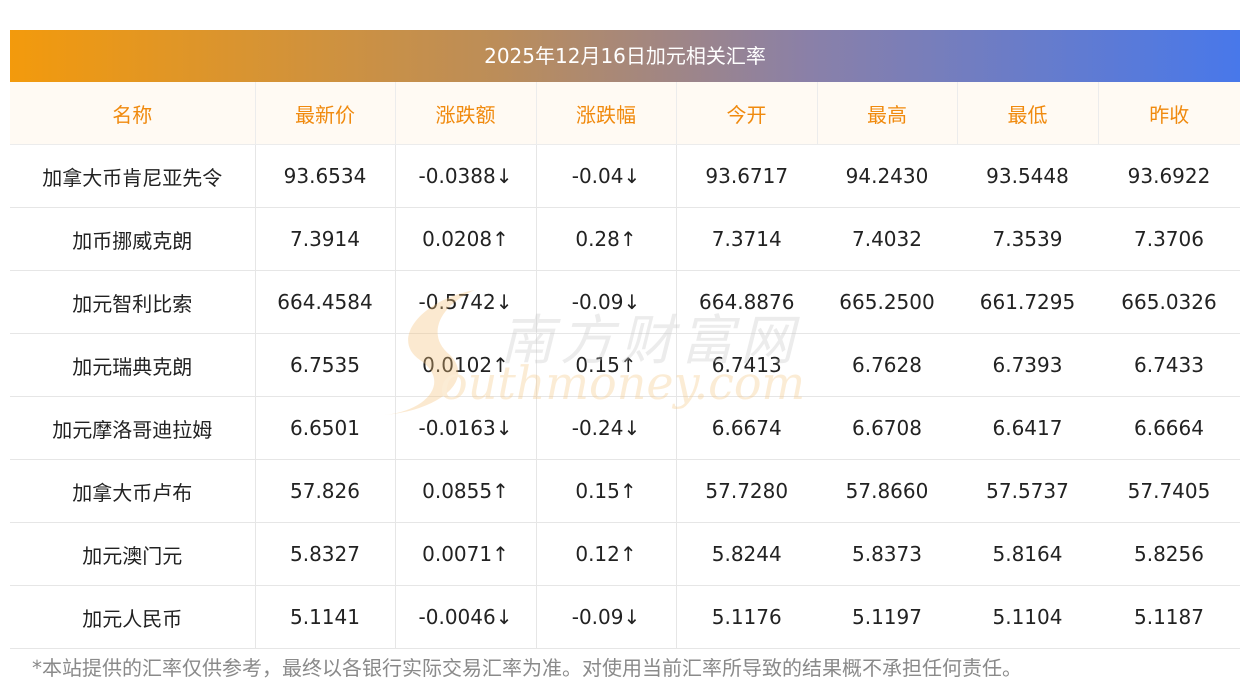  What do you see at coordinates (1027, 554) in the screenshot?
I see `cell-low: 5.8164` at bounding box center [1027, 554].